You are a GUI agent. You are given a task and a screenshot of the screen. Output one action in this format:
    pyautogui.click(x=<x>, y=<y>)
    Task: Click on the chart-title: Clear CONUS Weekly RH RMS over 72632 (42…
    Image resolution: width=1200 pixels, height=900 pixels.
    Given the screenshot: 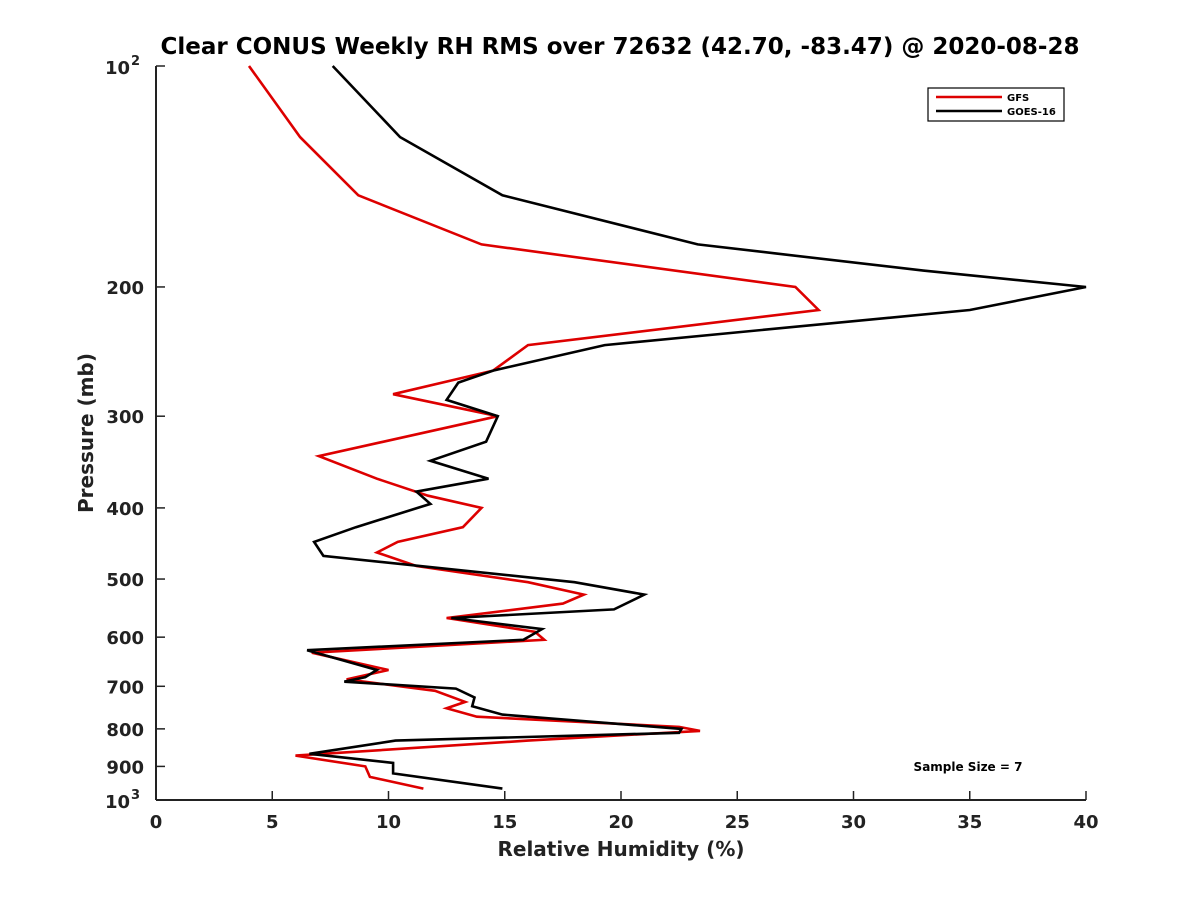 What is the action you would take?
    pyautogui.click(x=620, y=47)
    